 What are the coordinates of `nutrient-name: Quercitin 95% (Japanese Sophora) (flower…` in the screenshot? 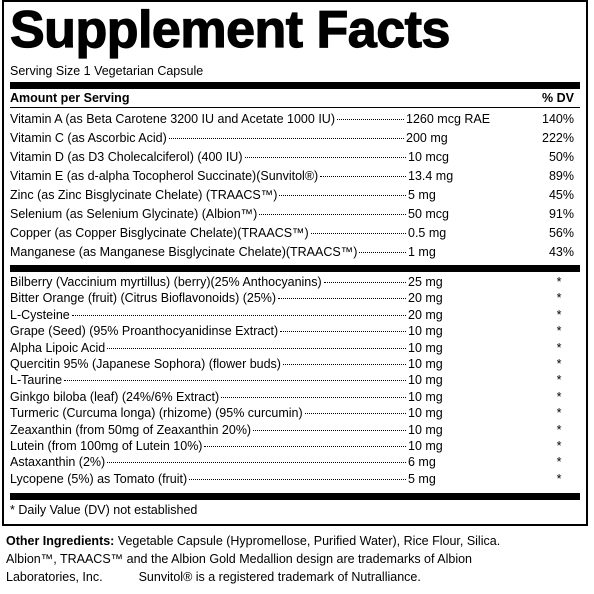 It's located at (145, 363).